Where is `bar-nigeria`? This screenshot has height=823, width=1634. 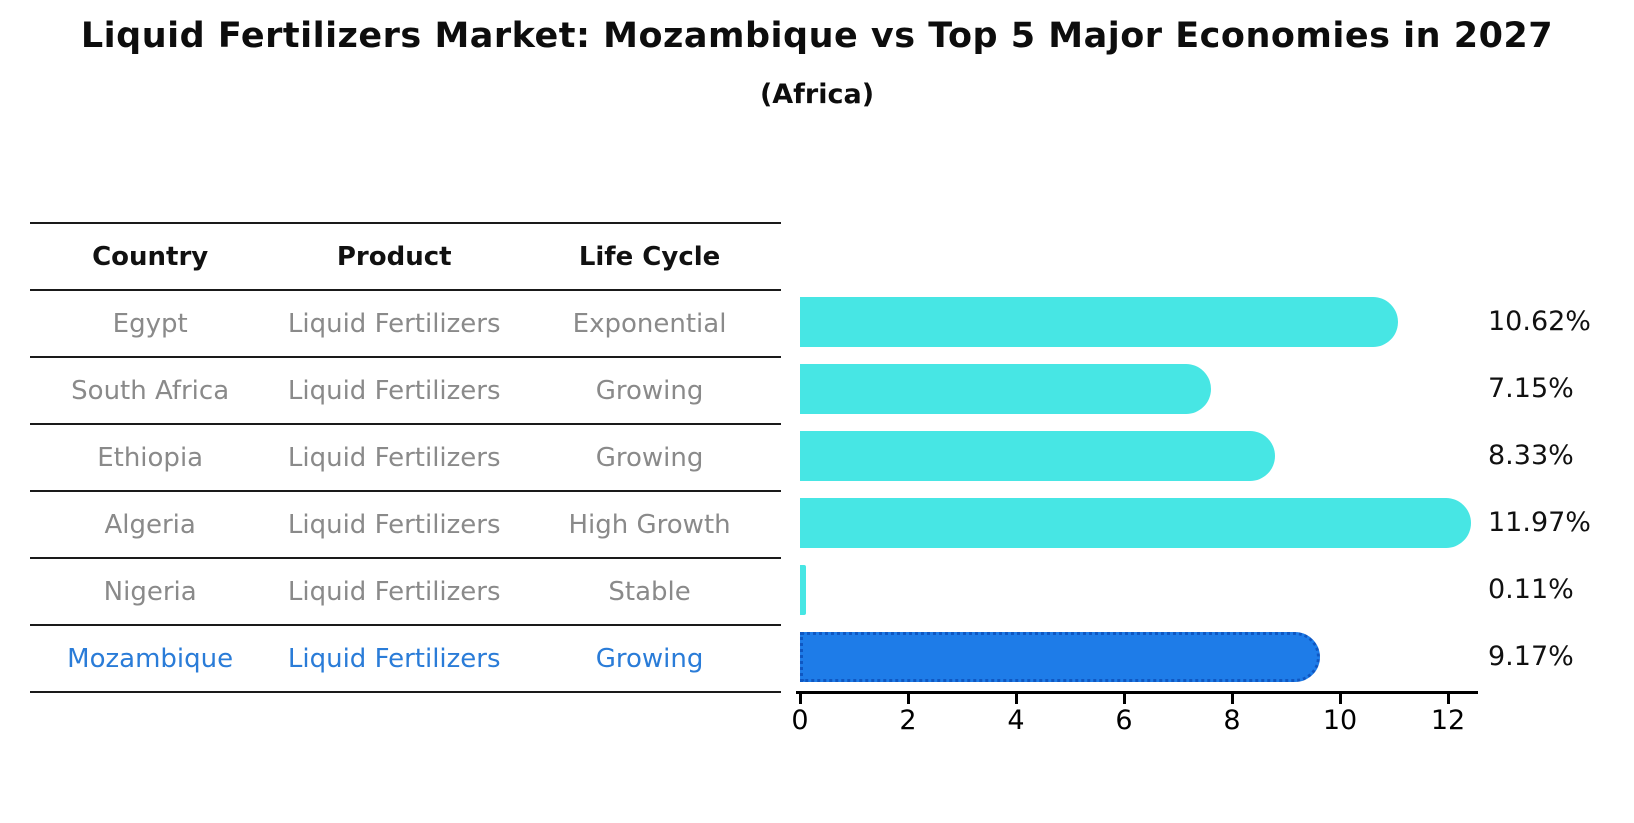
bar-nigeria is located at coordinates (803, 589).